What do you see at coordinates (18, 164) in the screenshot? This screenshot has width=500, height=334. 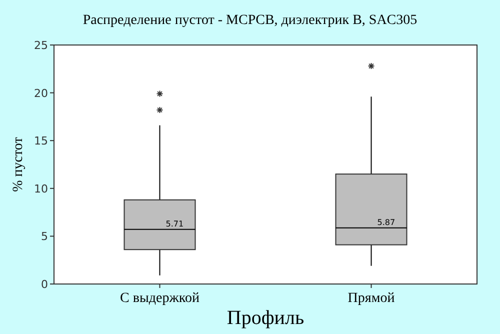 I see `y-axis-title: % пустот` at bounding box center [18, 164].